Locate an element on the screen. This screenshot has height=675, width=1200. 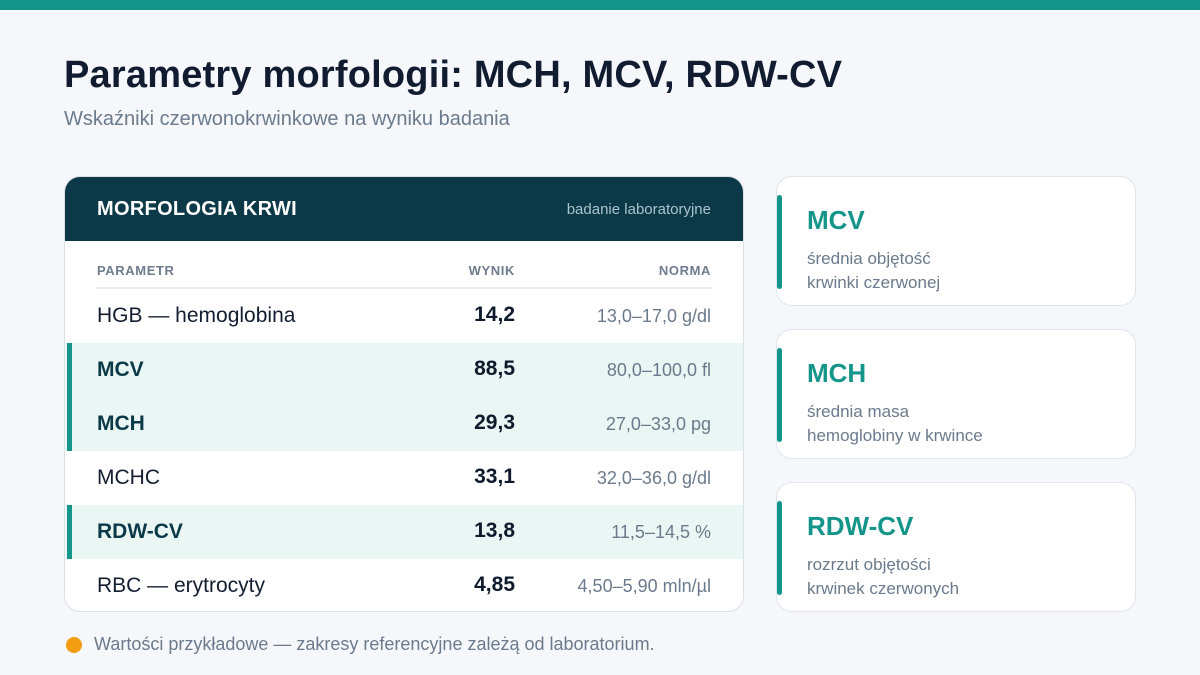
row-norm: 13,0–17,0 g/dl is located at coordinates (653, 316).